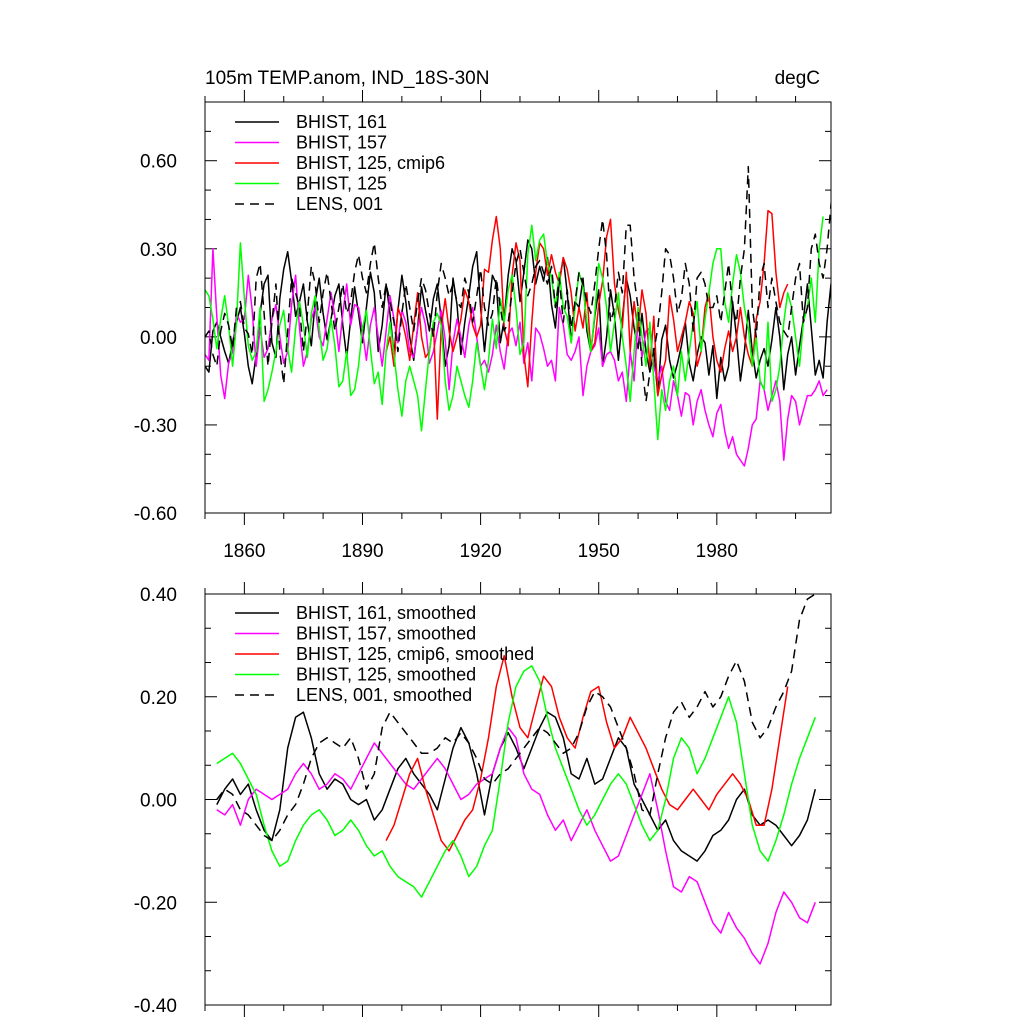  What do you see at coordinates (587, 753) in the screenshot?
I see `series-line-bhist-125-cmip6-smoothed` at bounding box center [587, 753].